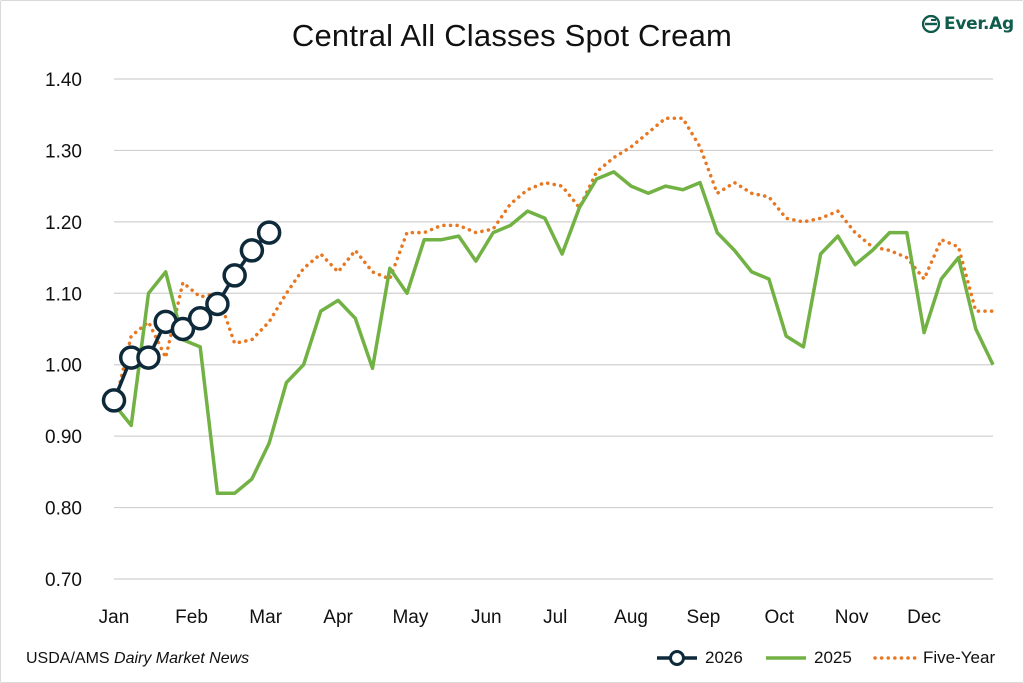 This screenshot has width=1024, height=683. What do you see at coordinates (631, 617) in the screenshot?
I see `x-tick-label-aug: Aug` at bounding box center [631, 617].